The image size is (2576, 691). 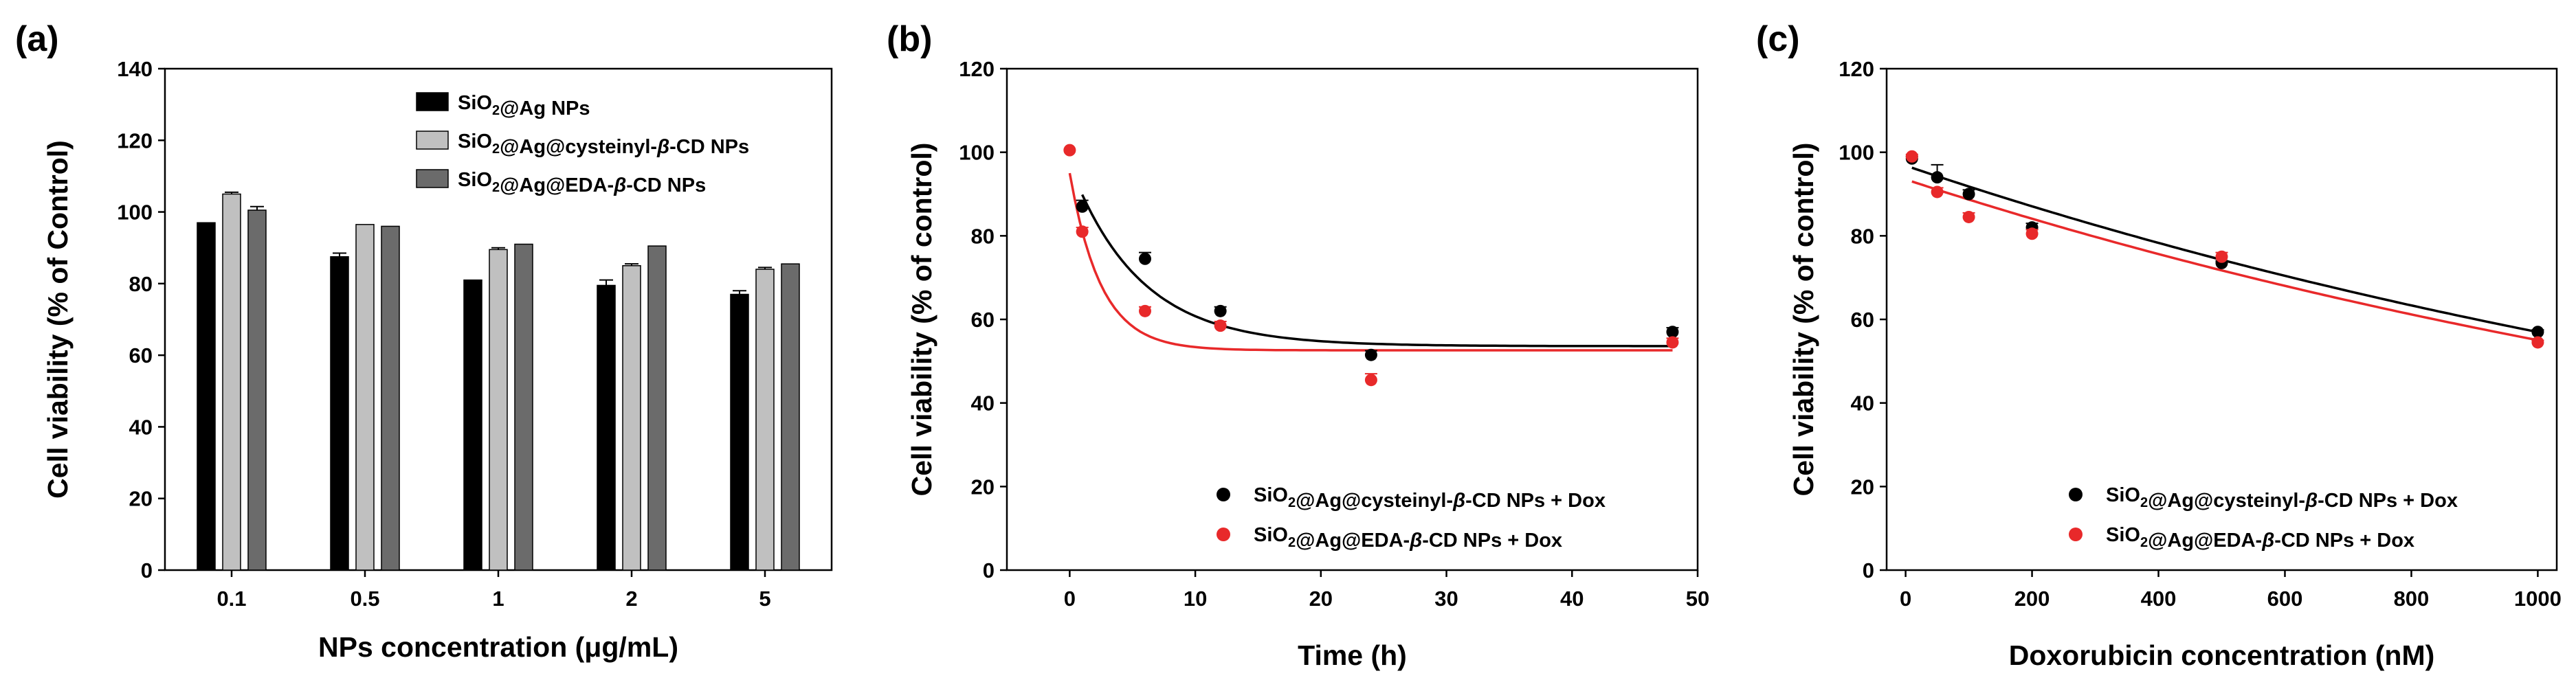 What do you see at coordinates (498, 647) in the screenshot?
I see `x-axis-label: NPs concentration (μg/mL)` at bounding box center [498, 647].